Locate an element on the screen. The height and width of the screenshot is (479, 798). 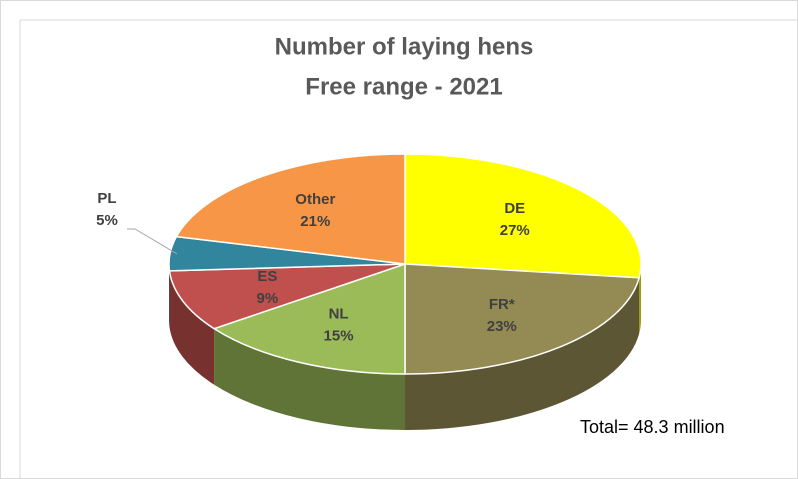
leader-line is located at coordinates (152, 241).